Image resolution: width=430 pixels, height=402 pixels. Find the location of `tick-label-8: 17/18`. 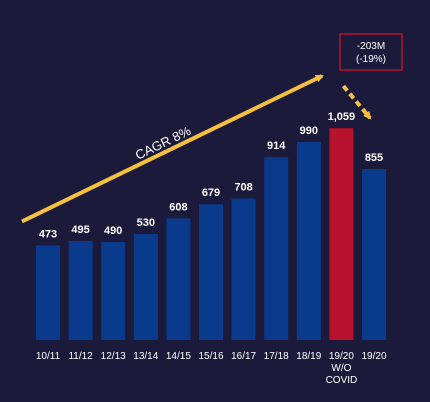

tick-label-8: 17/18 is located at coordinates (276, 356).